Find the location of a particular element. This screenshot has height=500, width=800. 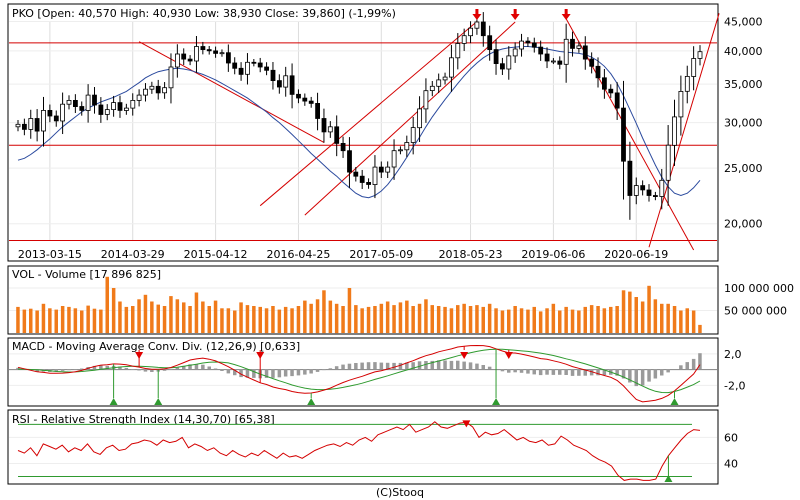

volume-panel-title: VOL - Volume [17 896 825] is located at coordinates (86, 274).